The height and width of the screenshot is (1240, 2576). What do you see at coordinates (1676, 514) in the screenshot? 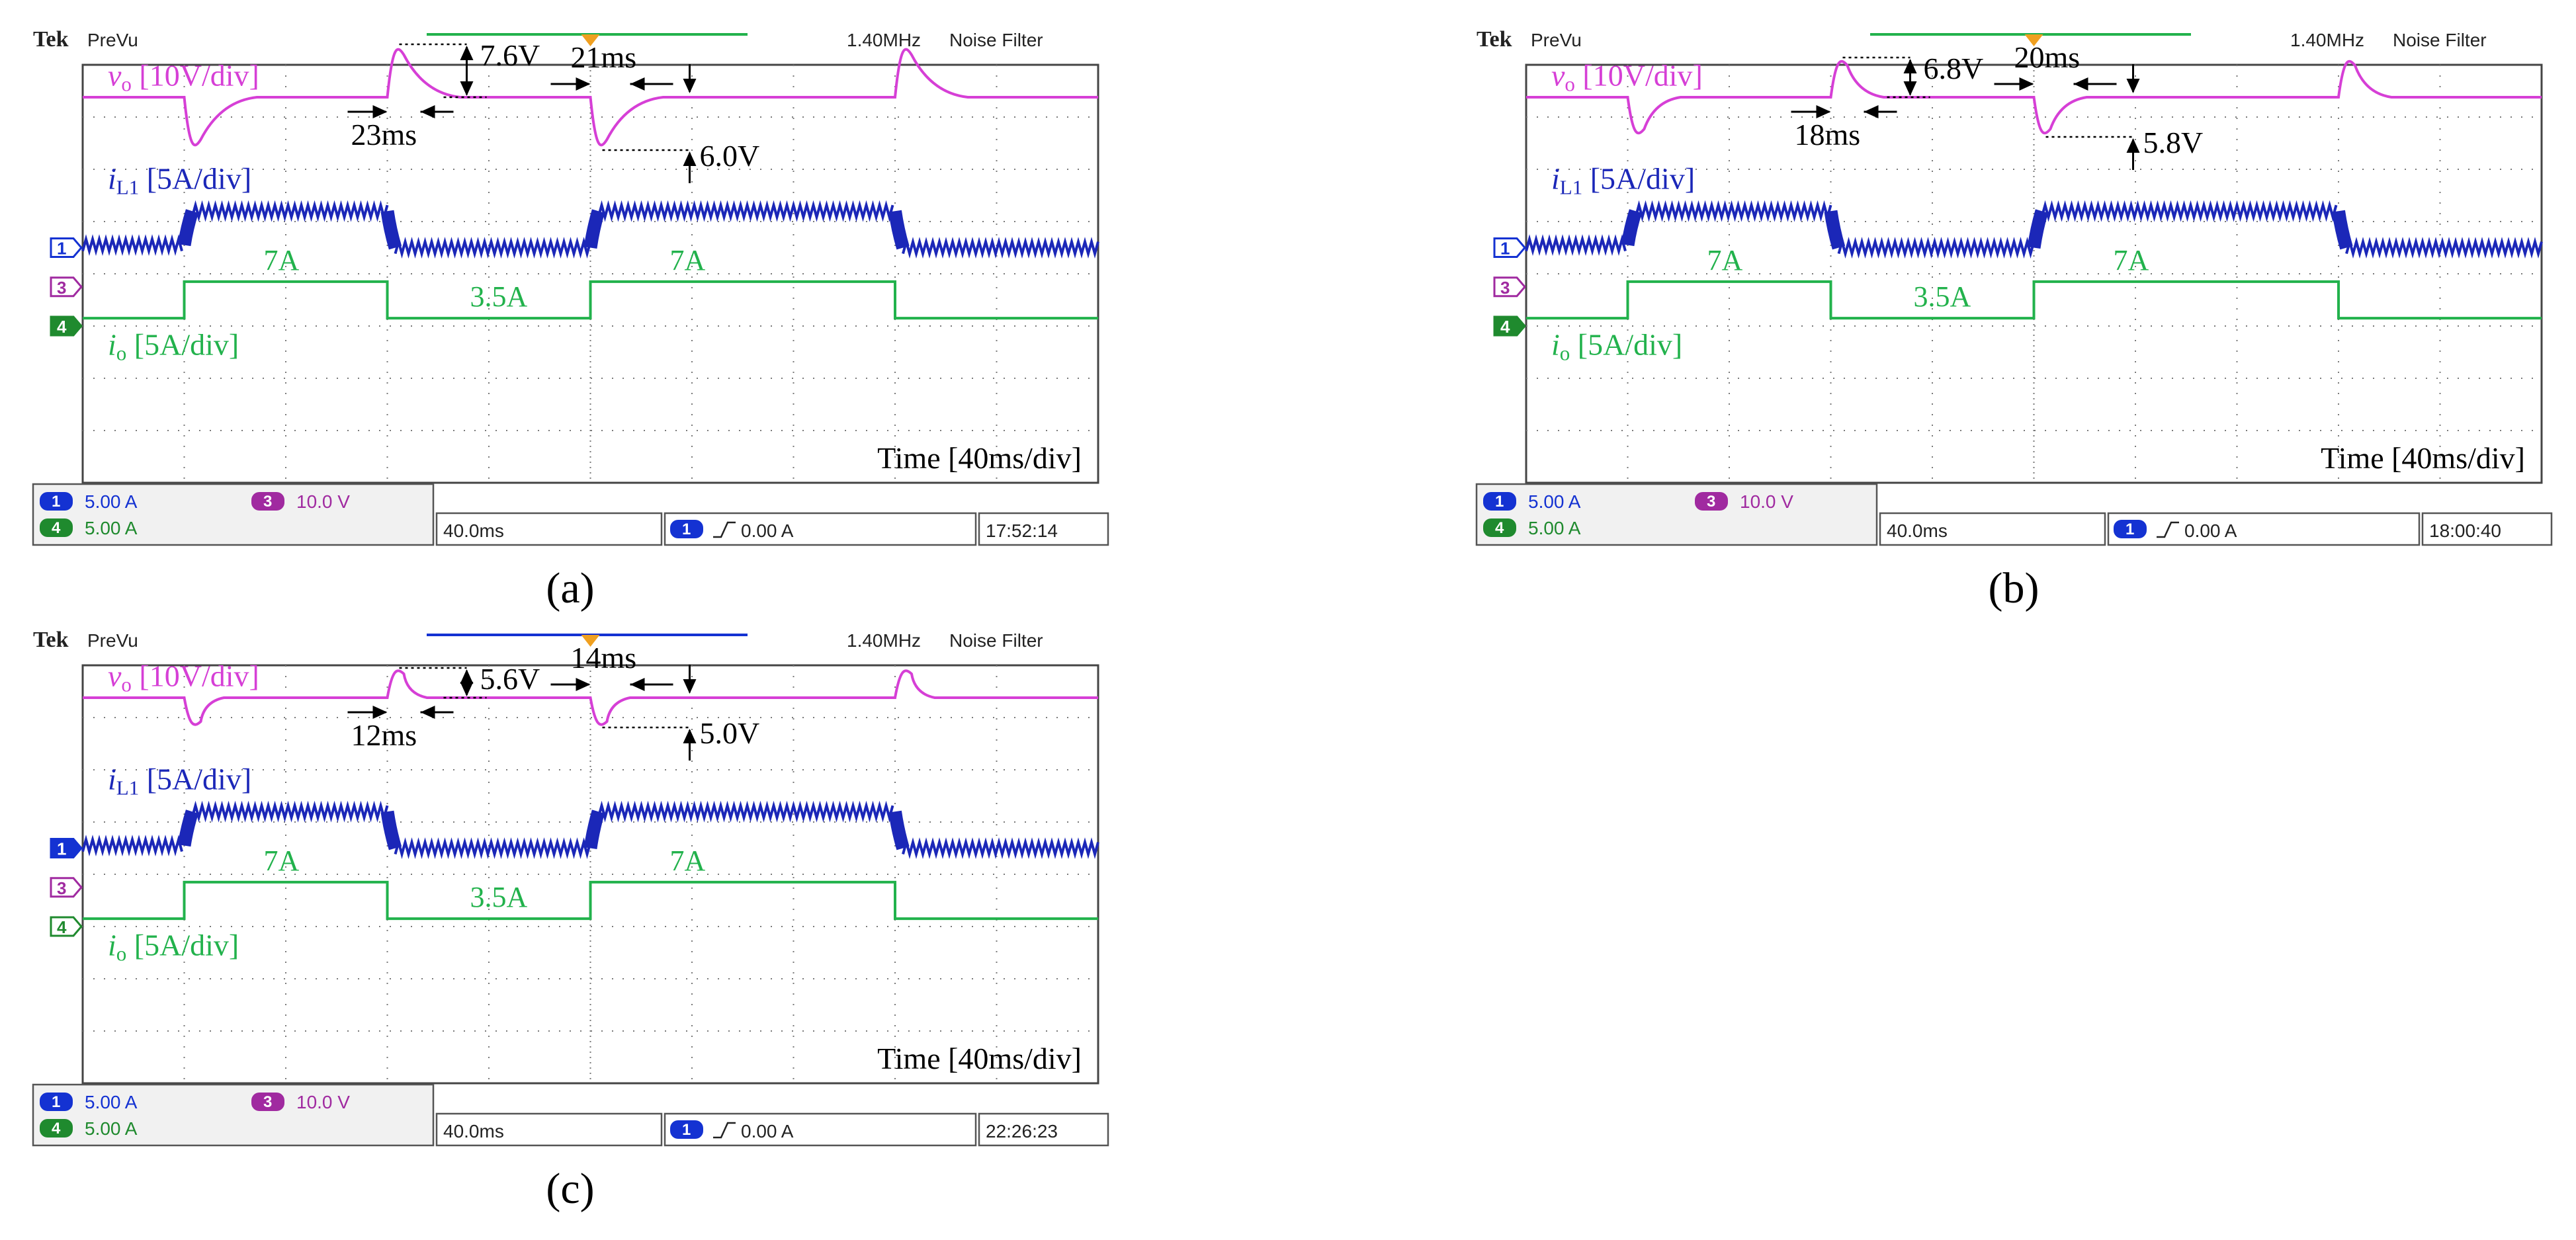
I see `channel-readout-box` at bounding box center [1676, 514].